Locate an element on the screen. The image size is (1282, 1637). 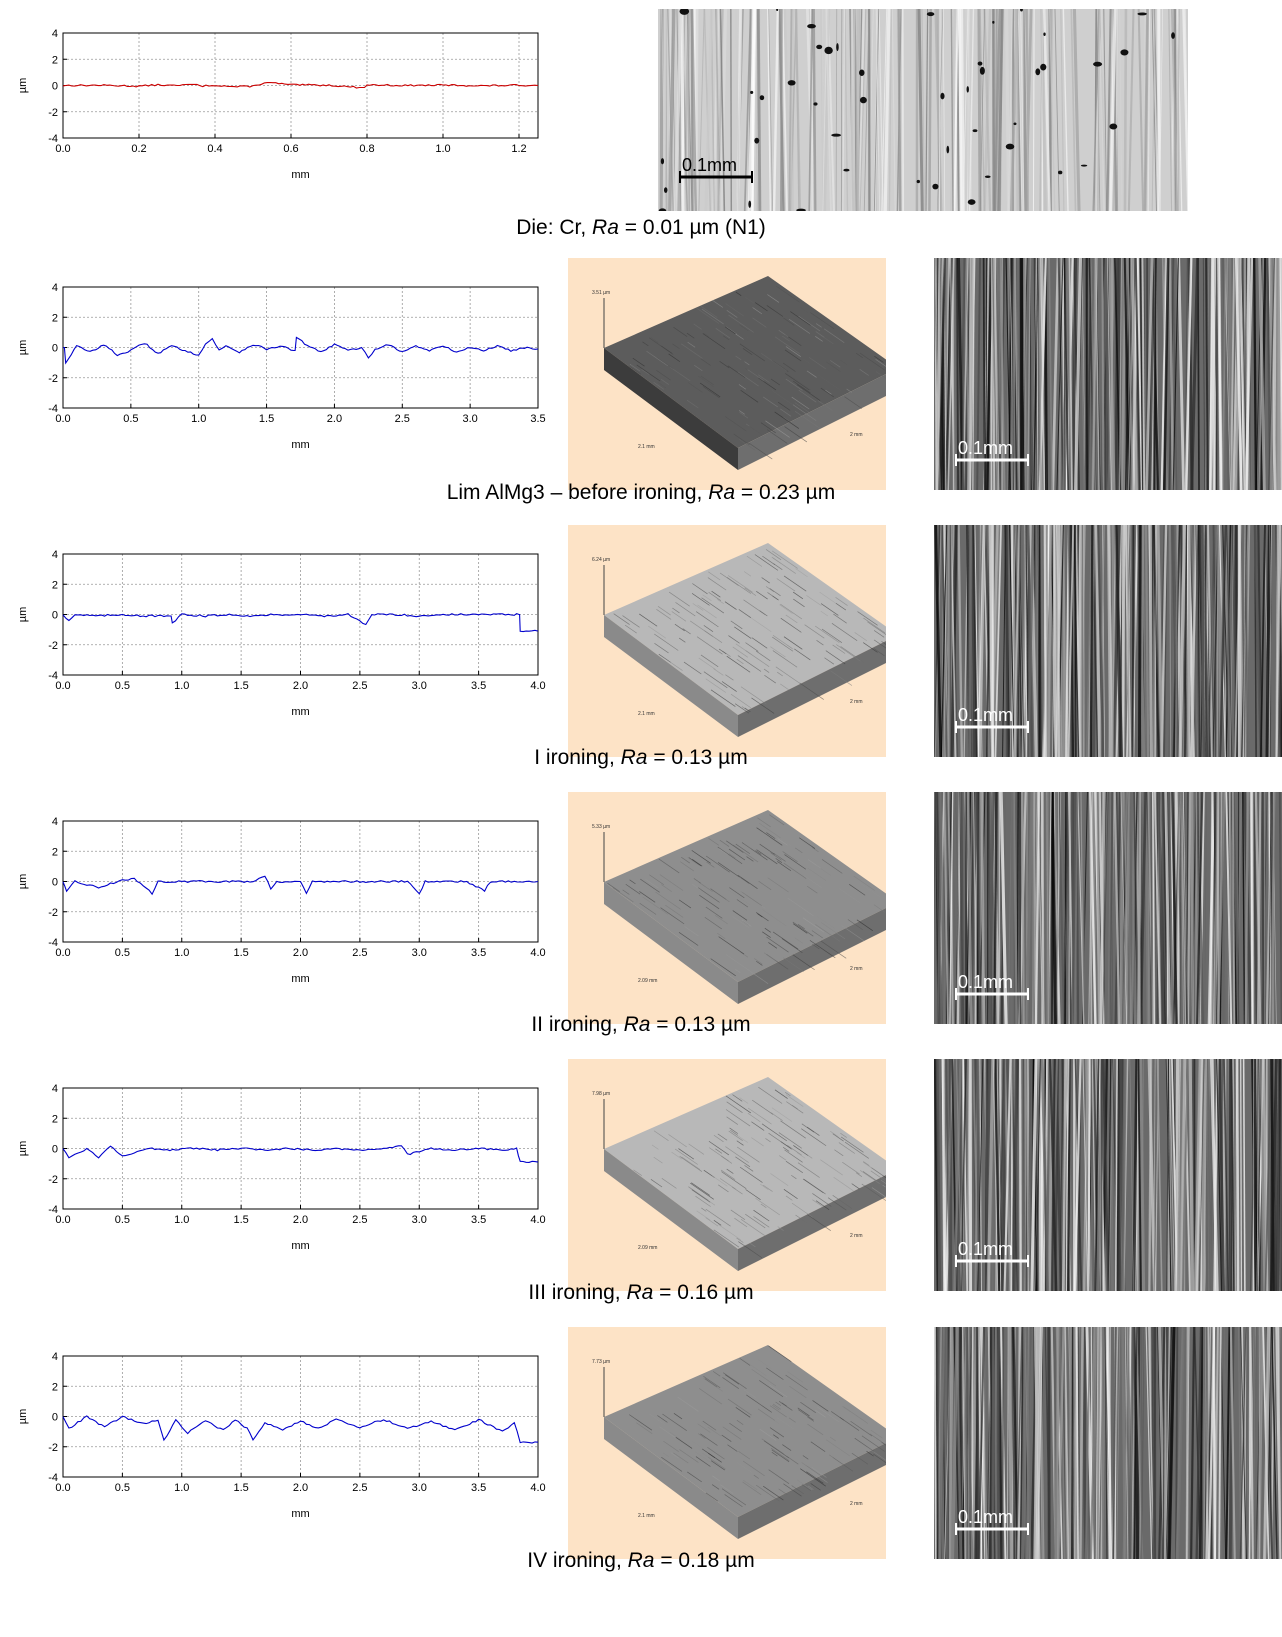
row-caption: II ironing, Ra = 0.13 µm is located at coordinates (641, 1025).